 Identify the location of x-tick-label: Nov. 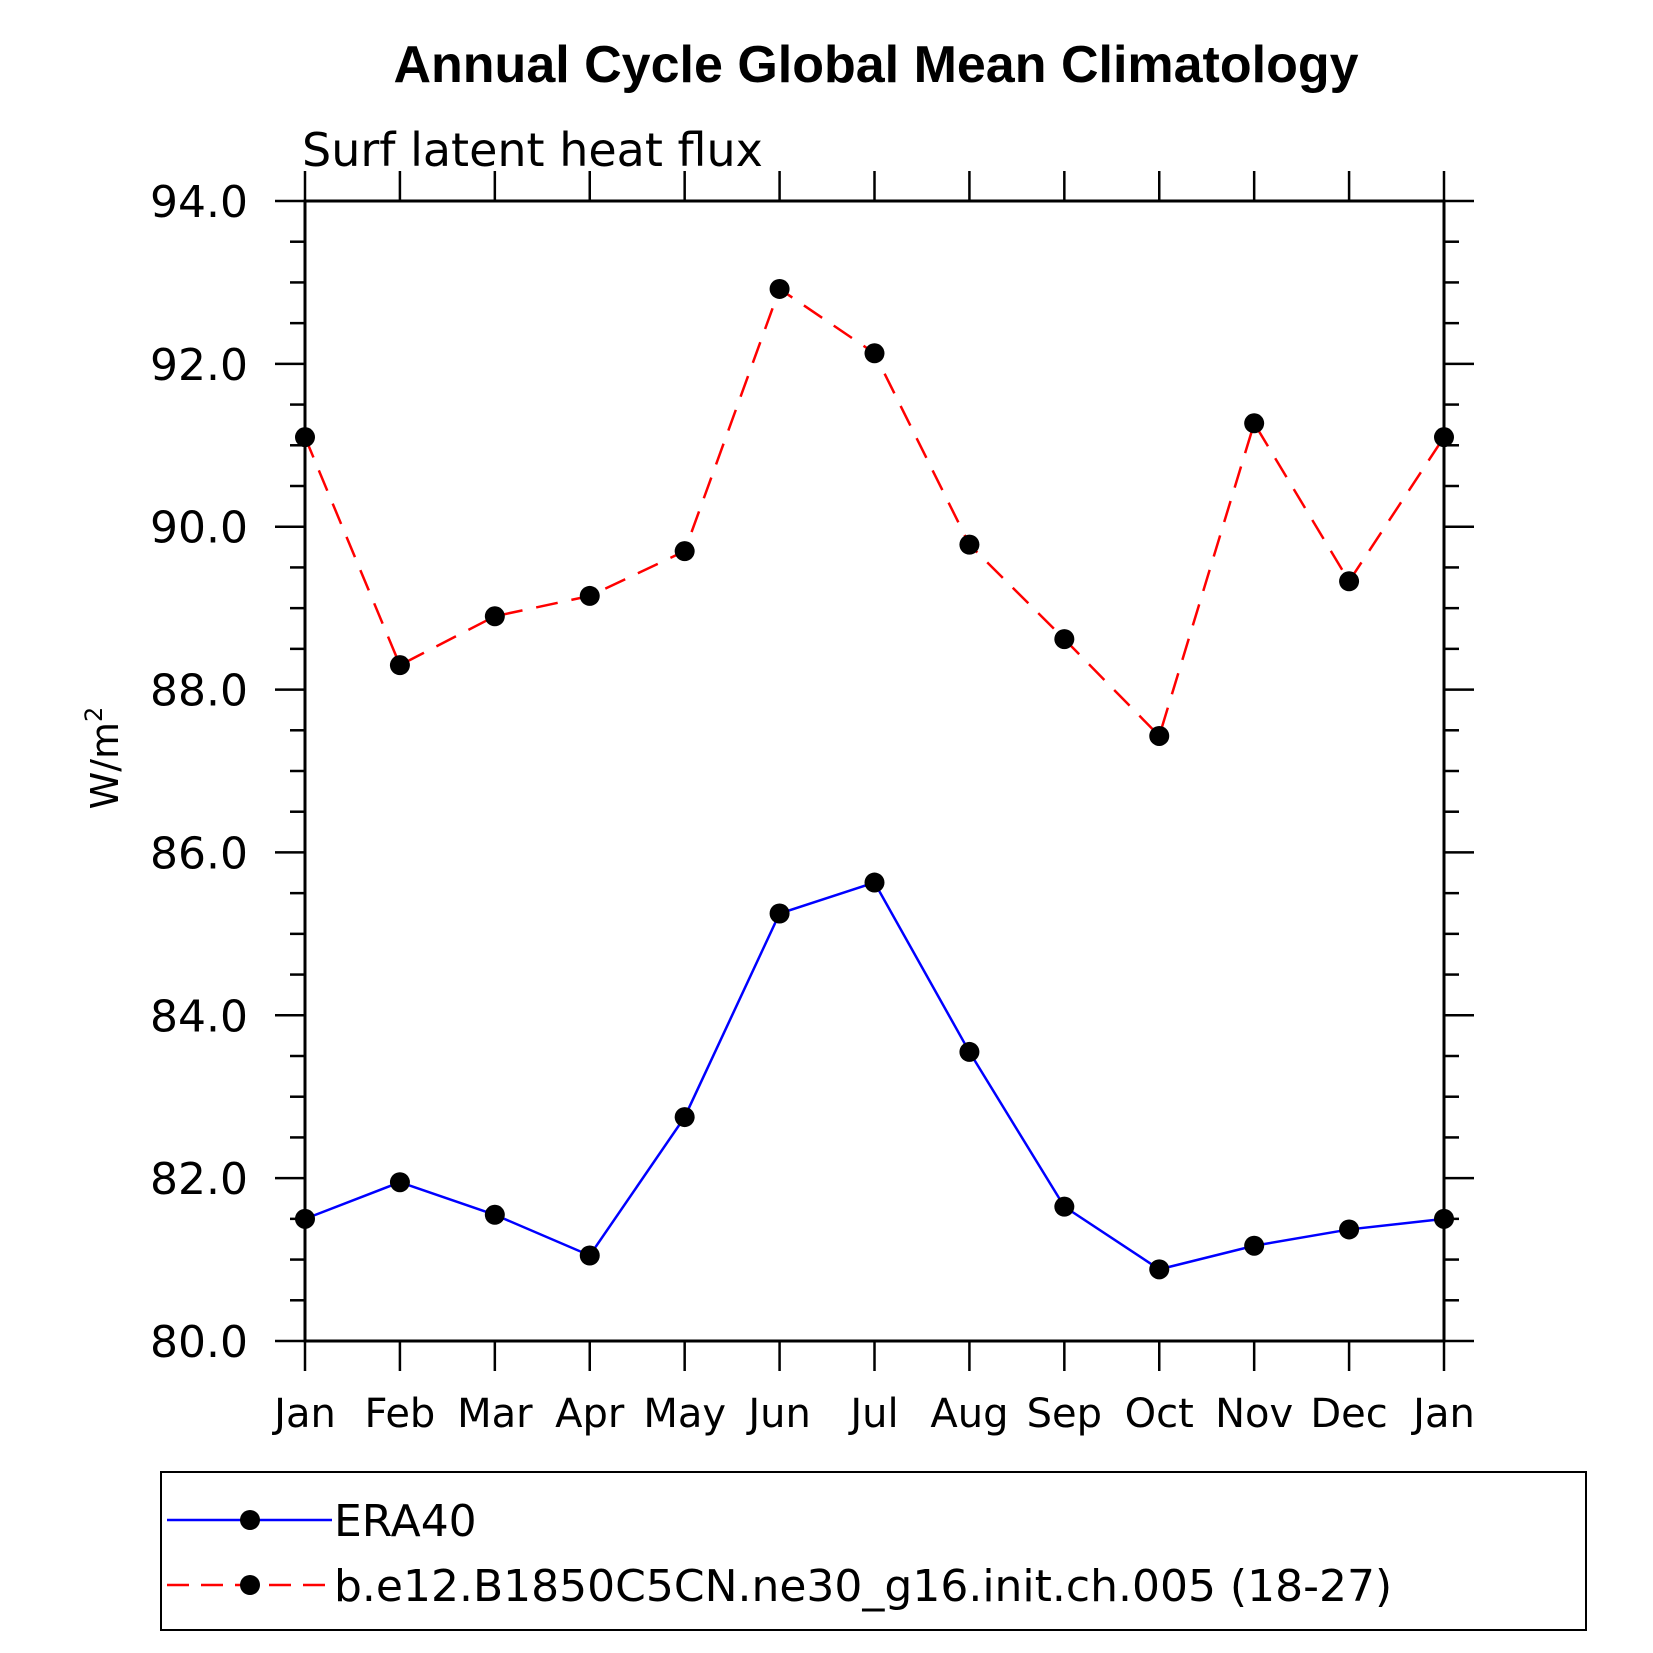
(1254, 1414).